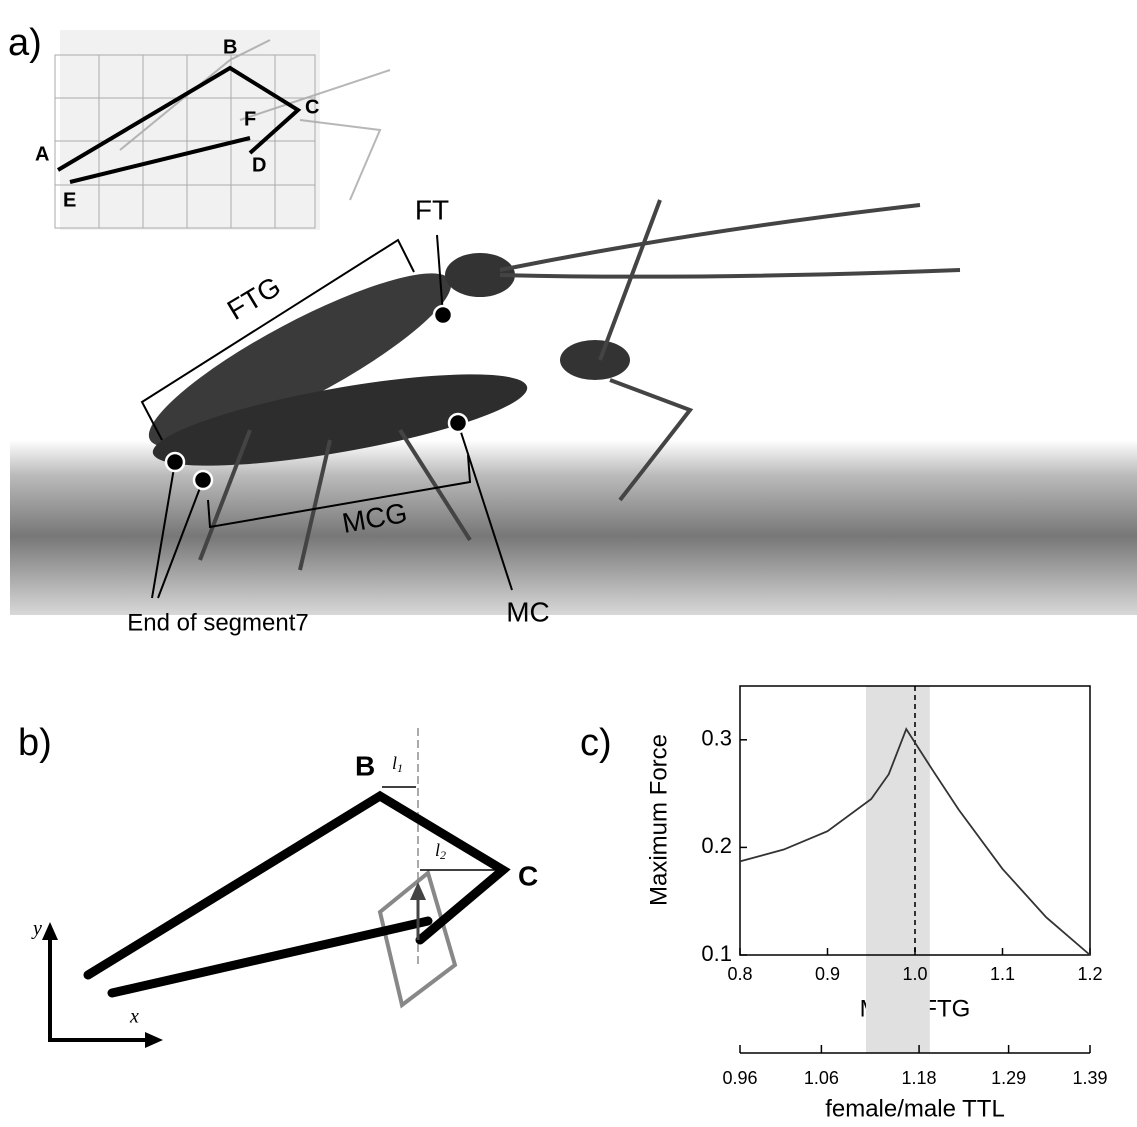 This screenshot has height=1127, width=1137. Describe the element at coordinates (250, 119) in the screenshot. I see `point-label: F` at that location.